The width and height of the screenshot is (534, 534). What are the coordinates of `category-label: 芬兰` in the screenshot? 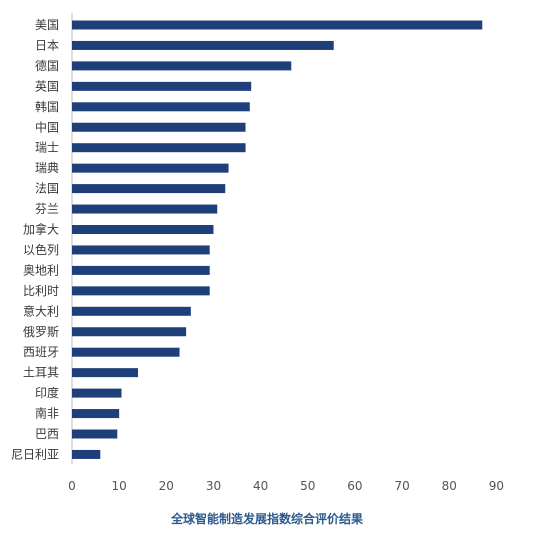 It's located at (47, 209).